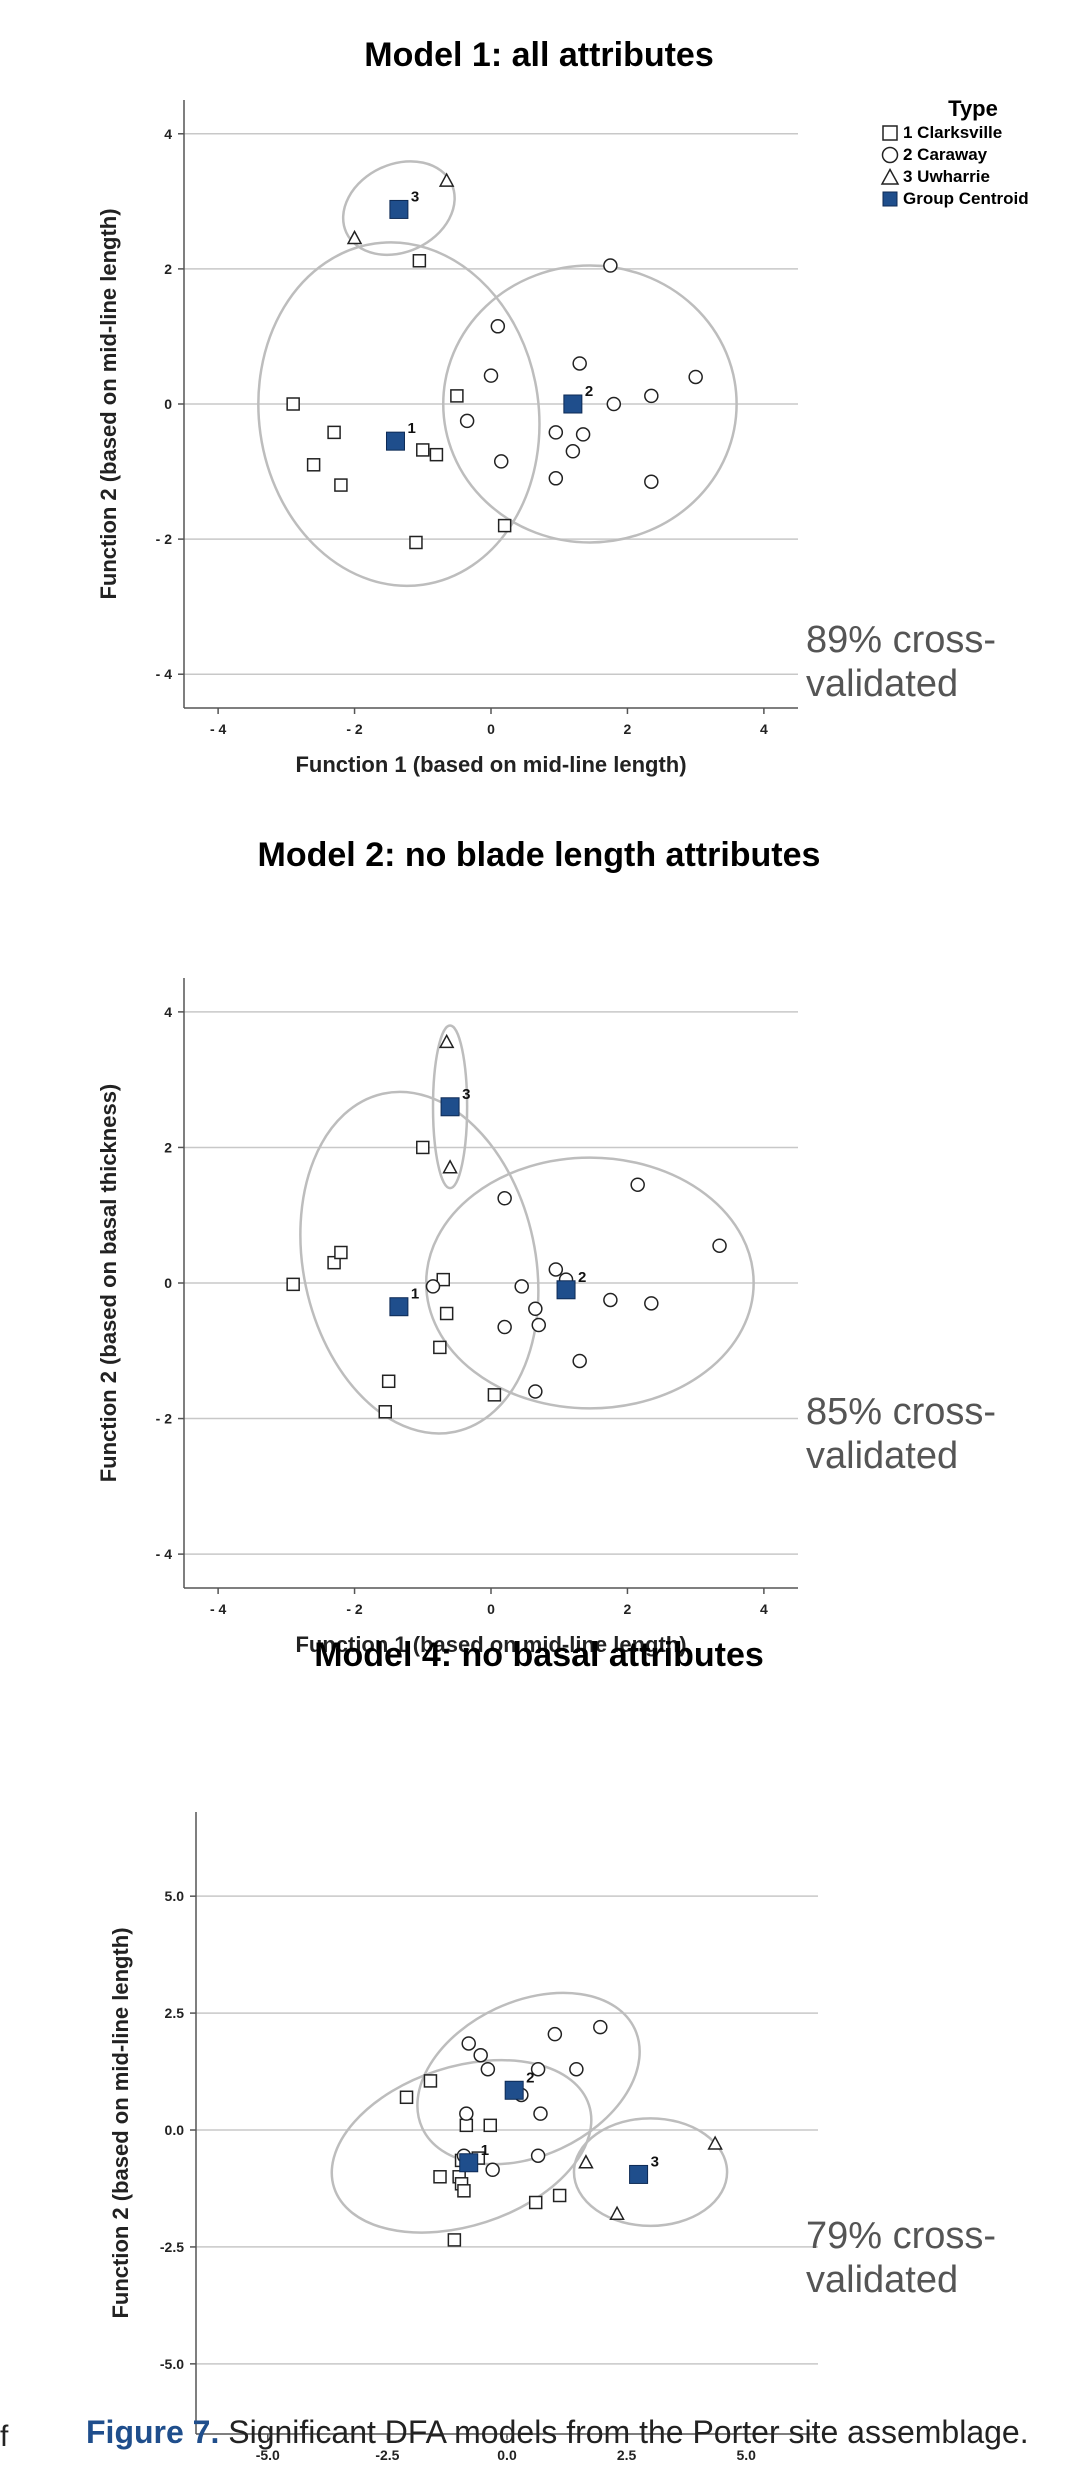  I want to click on x-tick-label: 0.0, so click(507, 2455).